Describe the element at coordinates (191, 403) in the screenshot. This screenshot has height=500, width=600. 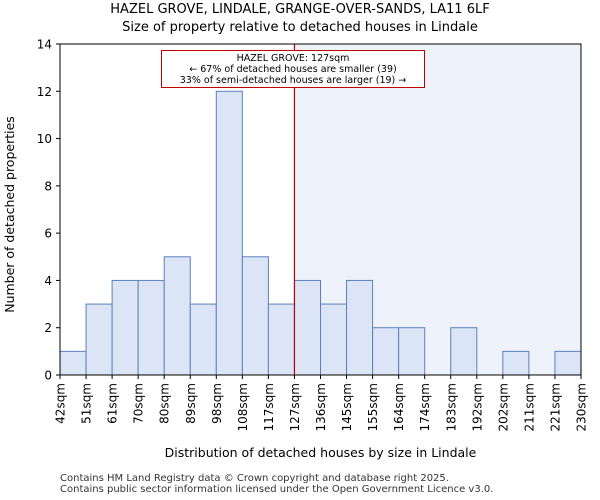
I see `x-tick-label: 89sqm` at that location.